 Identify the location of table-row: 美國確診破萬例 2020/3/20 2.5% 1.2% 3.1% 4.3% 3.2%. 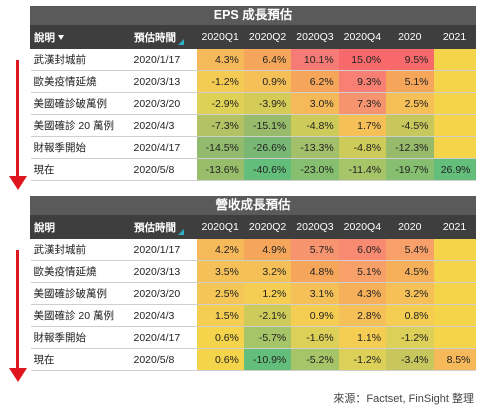
(253, 293).